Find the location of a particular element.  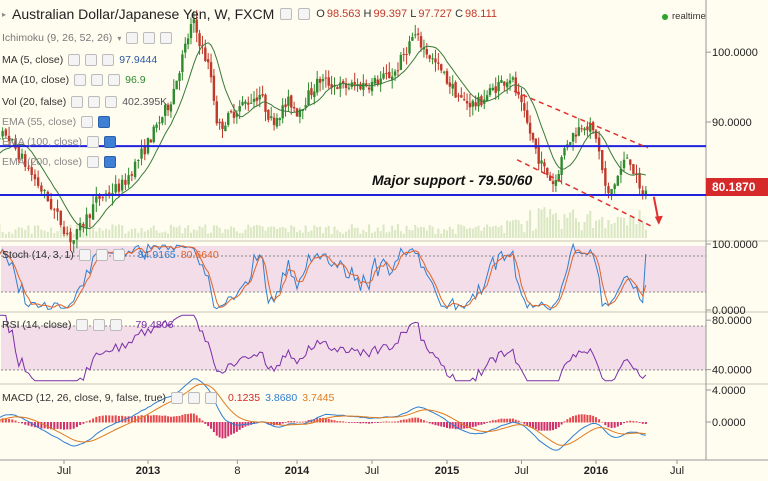

legend-ma10: MA (10, close) 96.9 is located at coordinates (74, 80).